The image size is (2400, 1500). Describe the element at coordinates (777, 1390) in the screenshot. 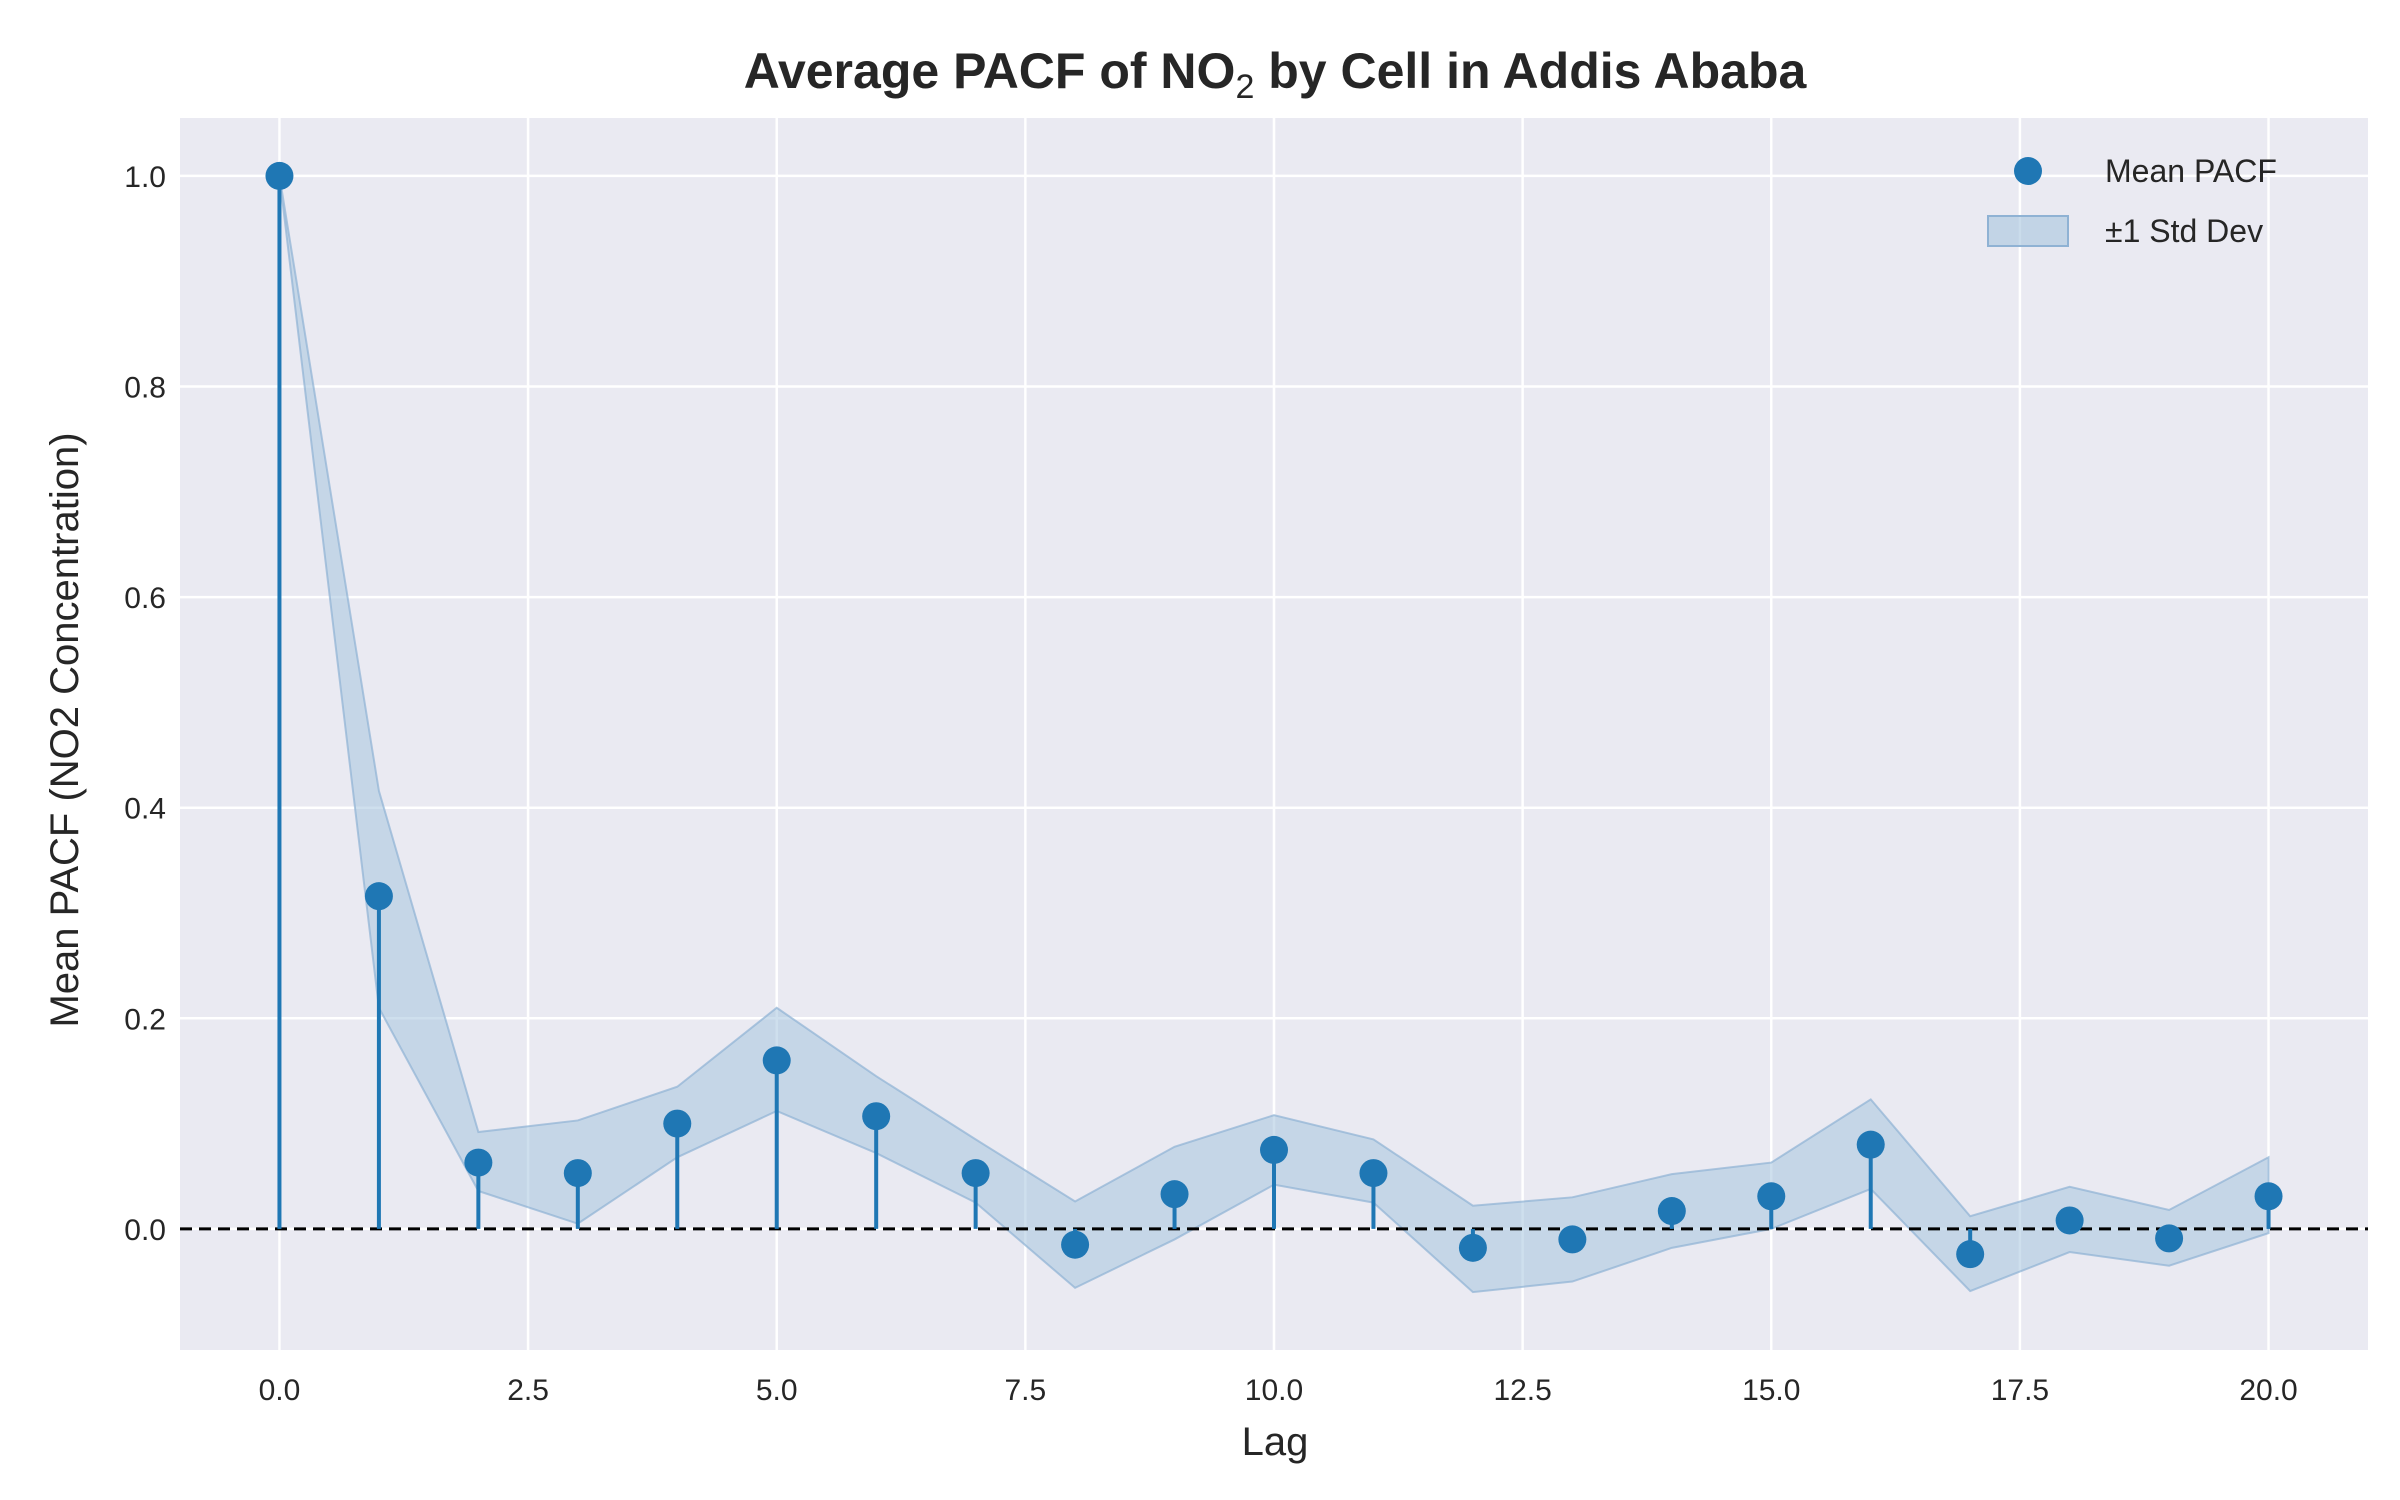

I see `x-tick-label: 5.0` at that location.